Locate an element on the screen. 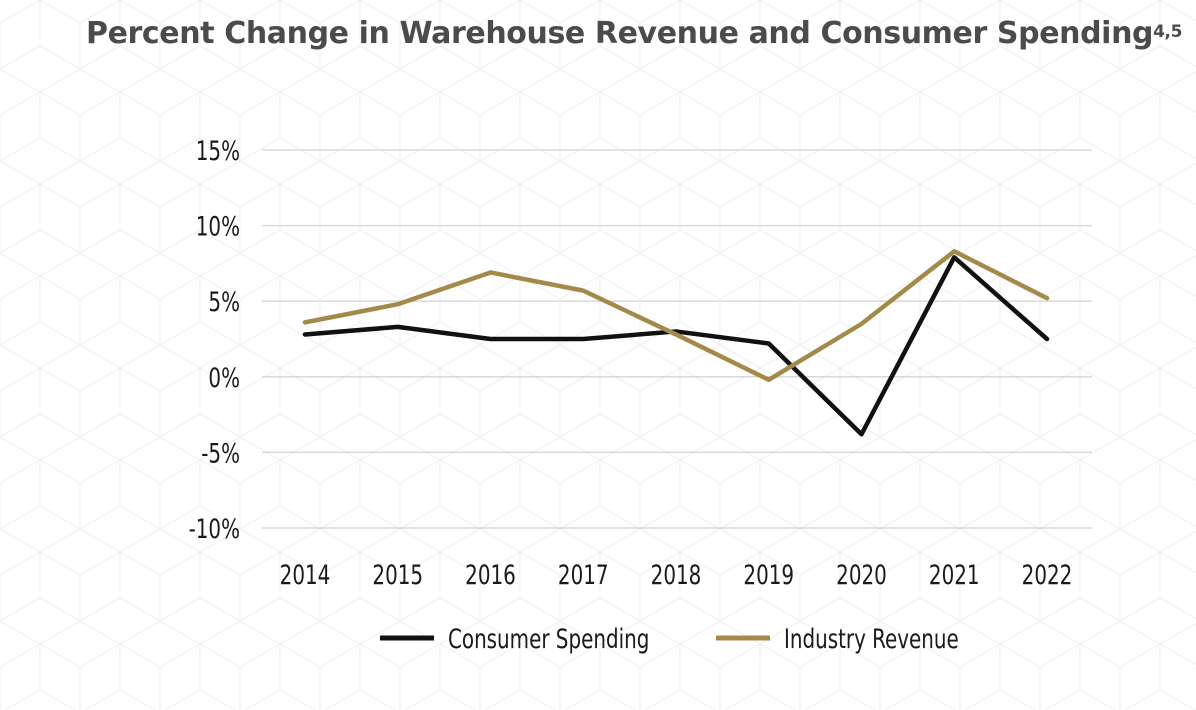 This screenshot has width=1196, height=710. x-tick-label: 2016 is located at coordinates (490, 575).